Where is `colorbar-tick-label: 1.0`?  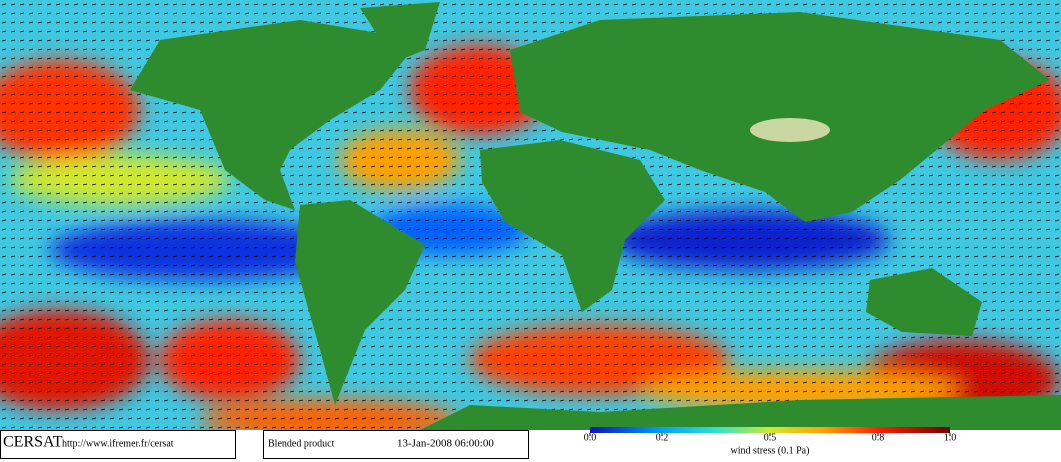
colorbar-tick-label: 1.0 is located at coordinates (950, 437).